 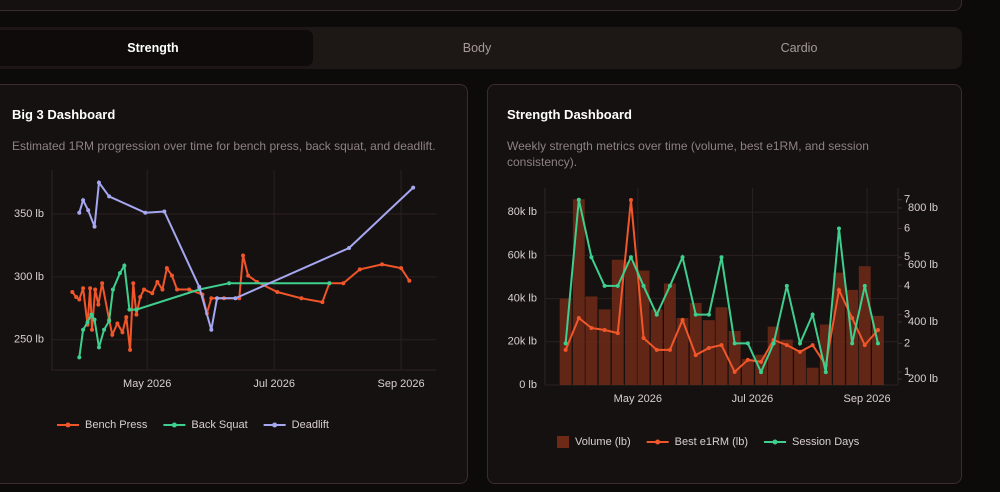 What do you see at coordinates (241, 302) in the screenshot?
I see `series-line` at bounding box center [241, 302].